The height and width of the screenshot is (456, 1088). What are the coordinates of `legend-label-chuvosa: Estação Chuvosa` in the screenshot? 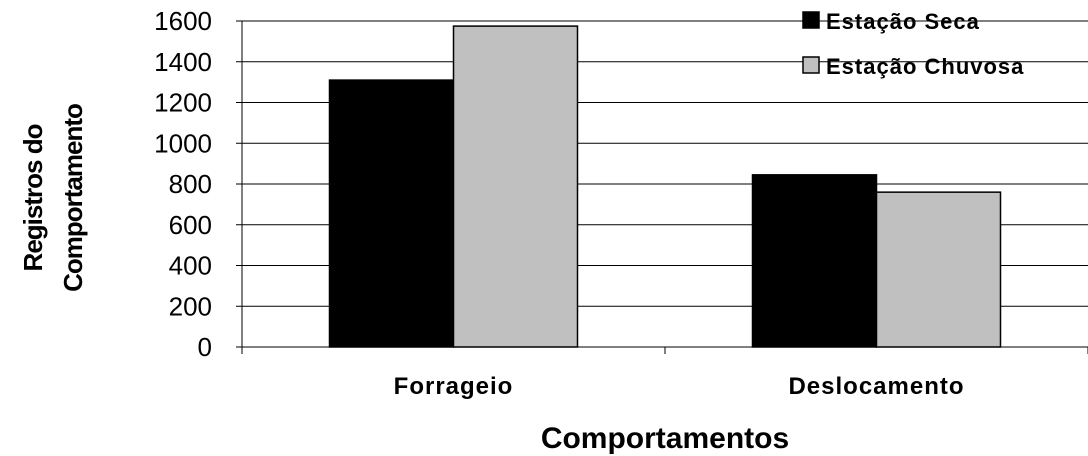 It's located at (925, 66).